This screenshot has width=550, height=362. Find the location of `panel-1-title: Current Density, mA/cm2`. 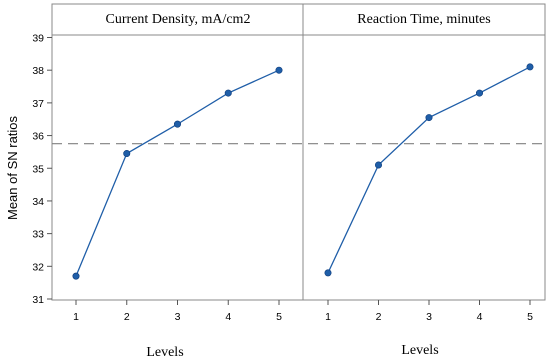

panel-1-title: Current Density, mA/cm2 is located at coordinates (178, 19).